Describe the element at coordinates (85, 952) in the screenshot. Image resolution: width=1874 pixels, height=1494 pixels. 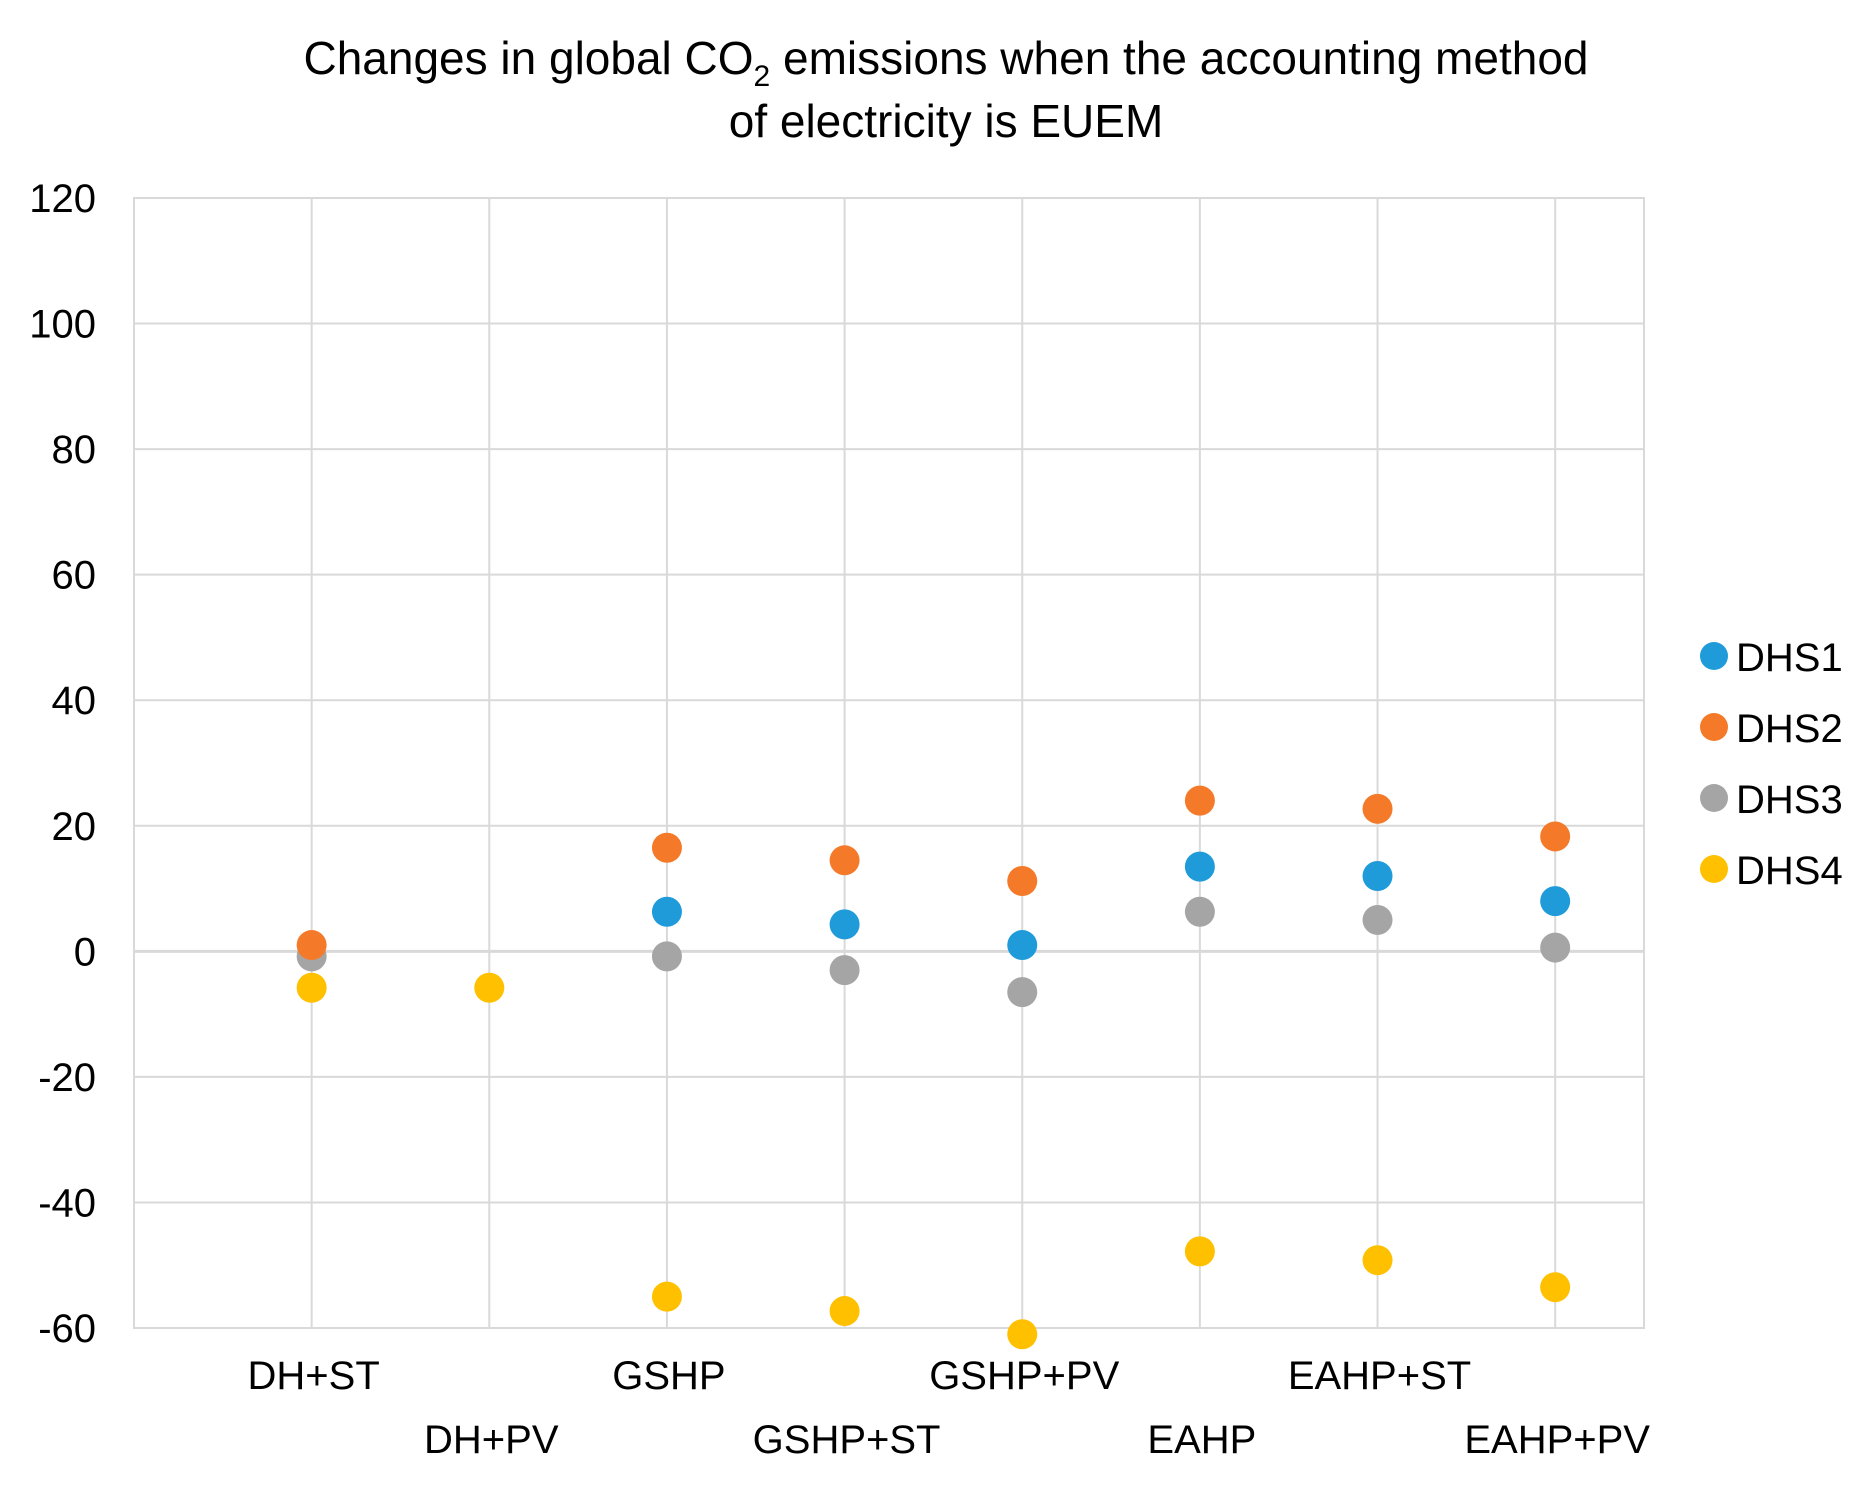
I see `y-tick-label: 0` at that location.